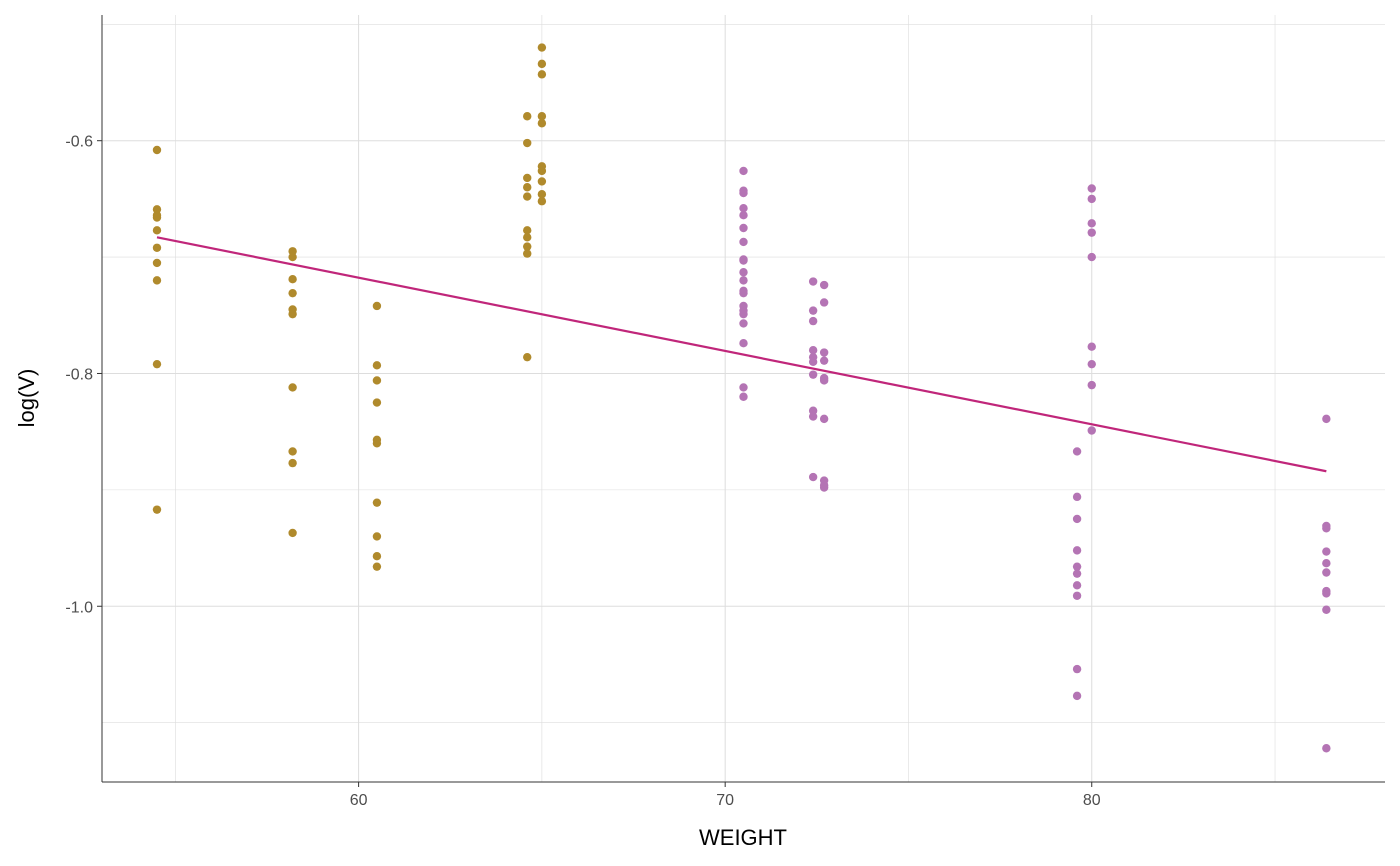 This screenshot has width=1400, height=866. What do you see at coordinates (359, 800) in the screenshot?
I see `x-tick-label: 60` at bounding box center [359, 800].